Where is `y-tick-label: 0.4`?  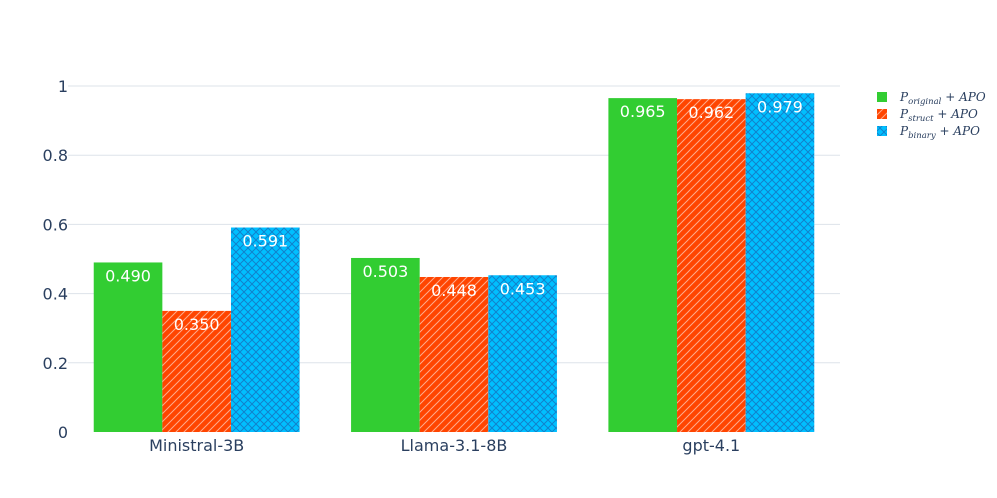
y-tick-label: 0.4 is located at coordinates (55, 294).